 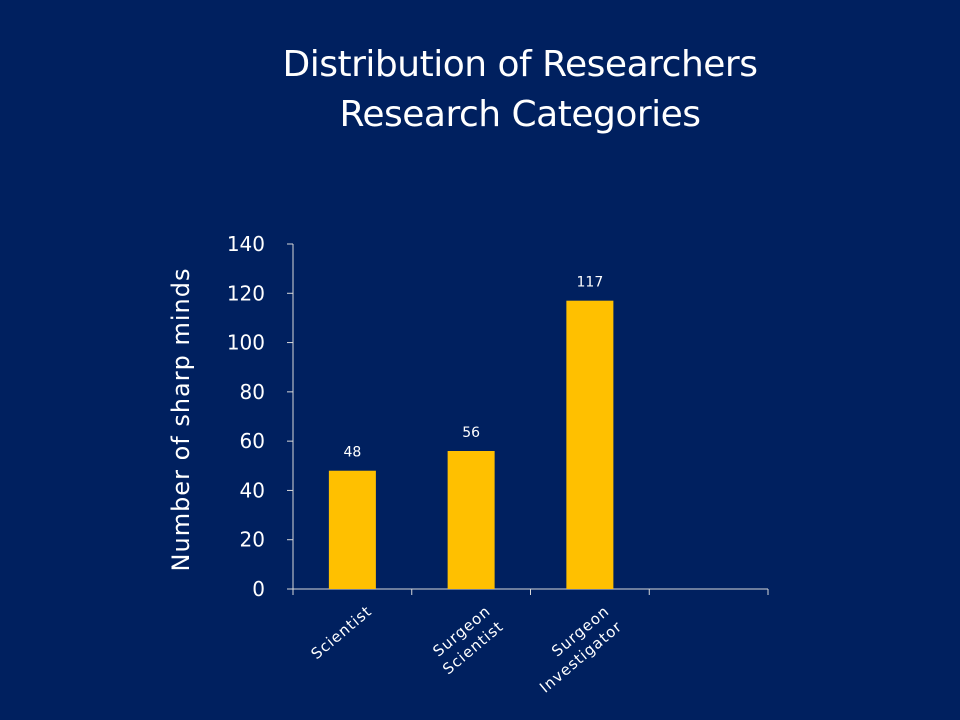 I want to click on y-tick-label: 140, so click(x=246, y=244).